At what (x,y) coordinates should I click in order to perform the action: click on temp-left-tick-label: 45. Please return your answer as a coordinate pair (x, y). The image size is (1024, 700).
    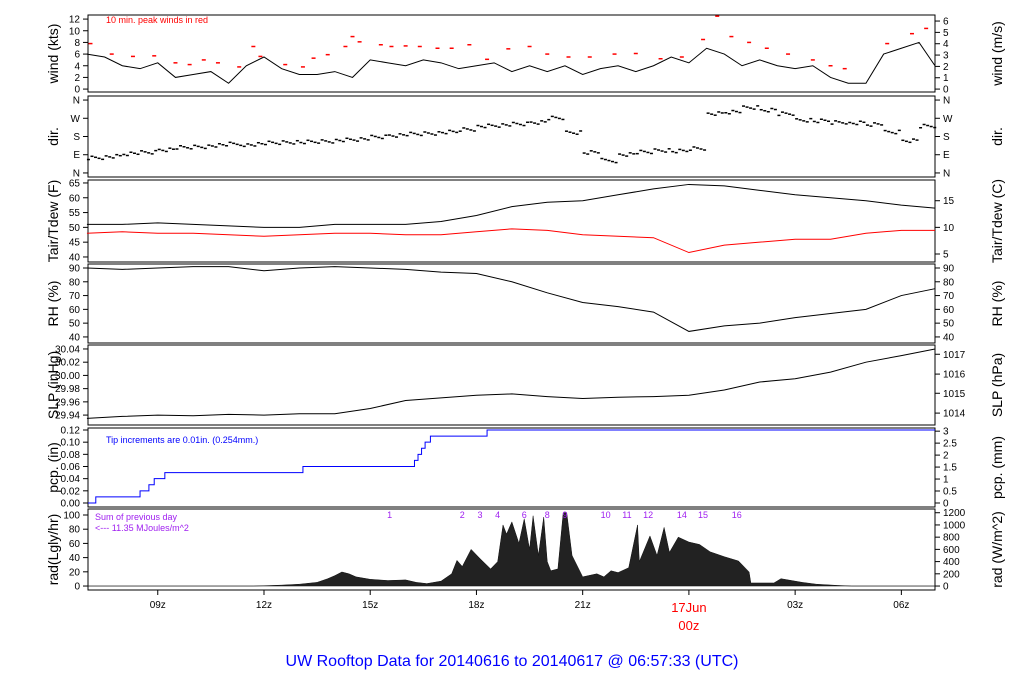
    Looking at the image, I should click on (75, 243).